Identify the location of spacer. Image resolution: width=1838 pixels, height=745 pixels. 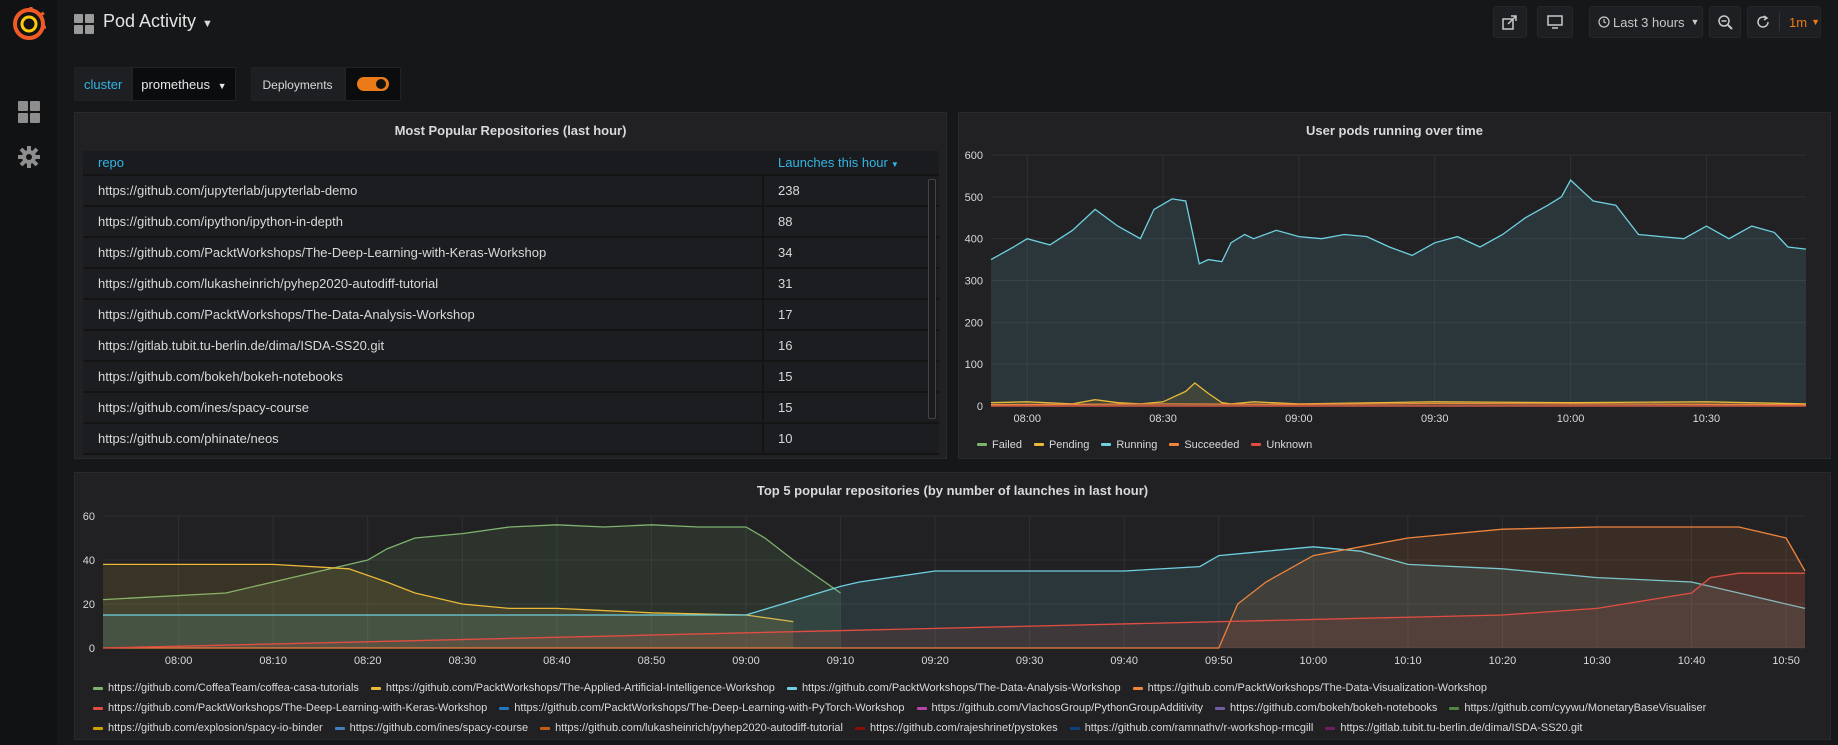
(243, 84).